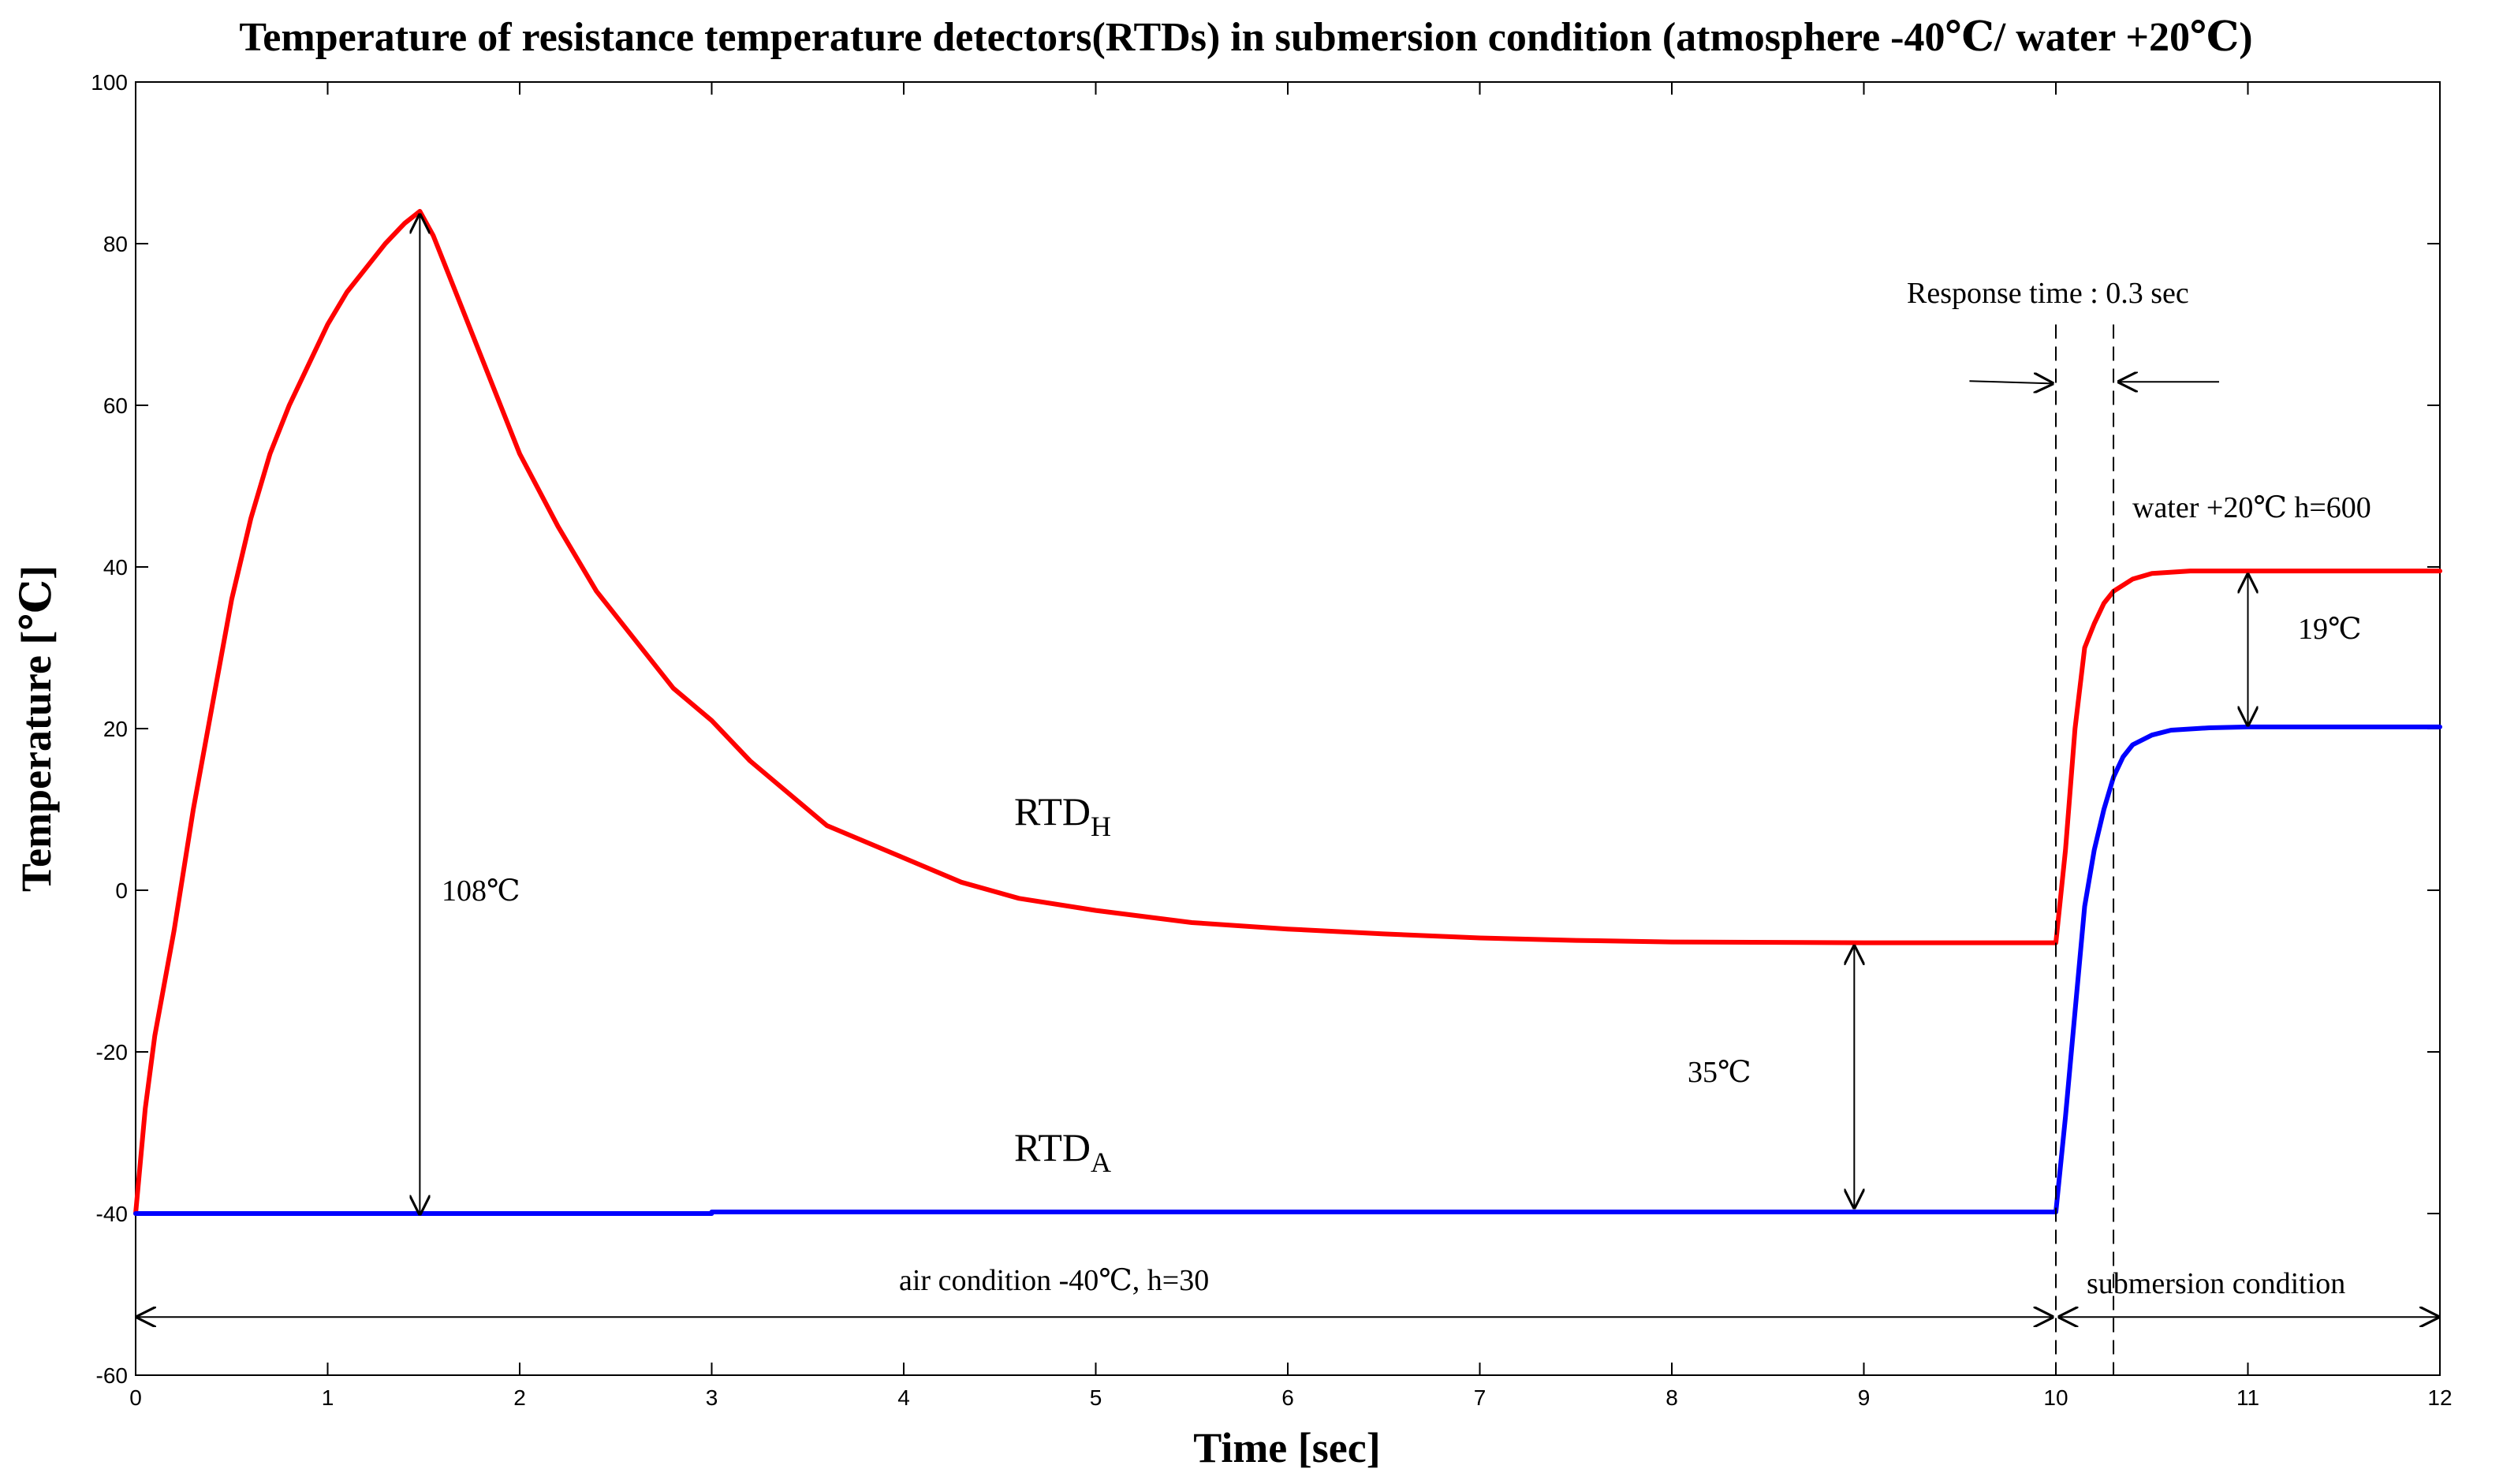 The width and height of the screenshot is (2503, 1484). I want to click on y-tick-label: 20, so click(116, 729).